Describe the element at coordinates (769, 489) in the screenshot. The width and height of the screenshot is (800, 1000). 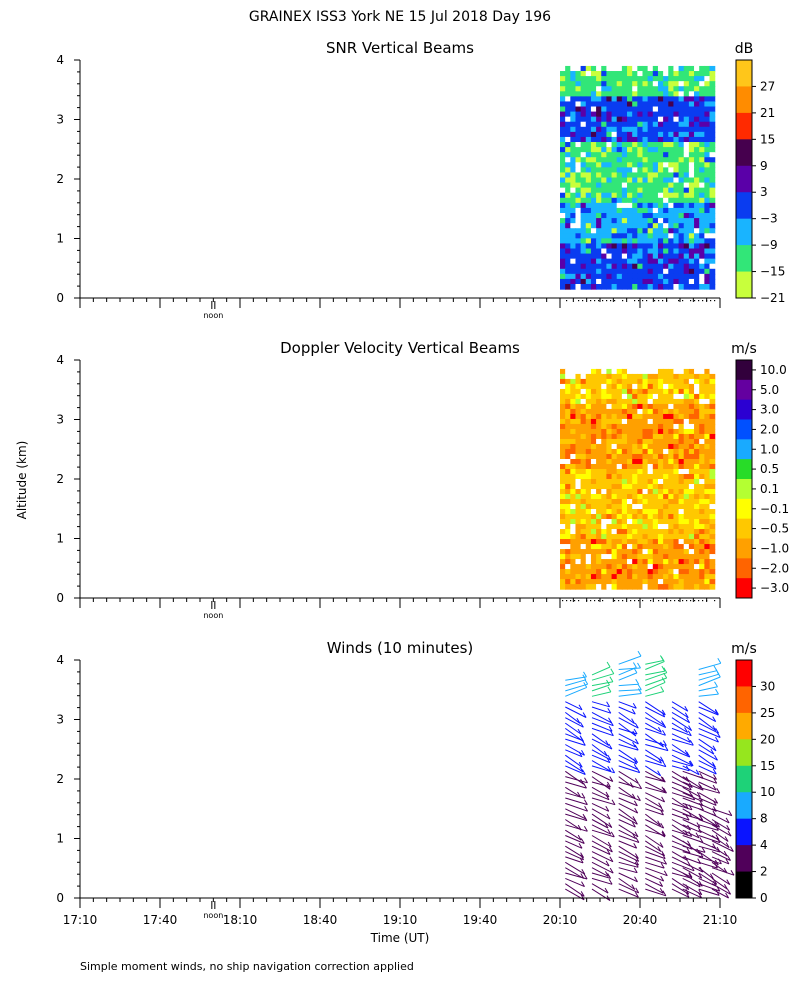
I see `colorbar-label: 0.1` at that location.